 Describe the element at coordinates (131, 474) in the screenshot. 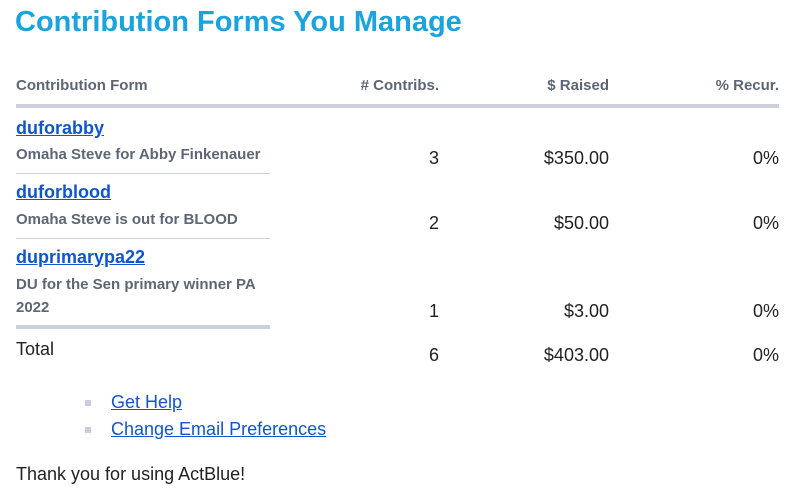

I see `thank-you-text: Thank you for using ActBlue!` at that location.